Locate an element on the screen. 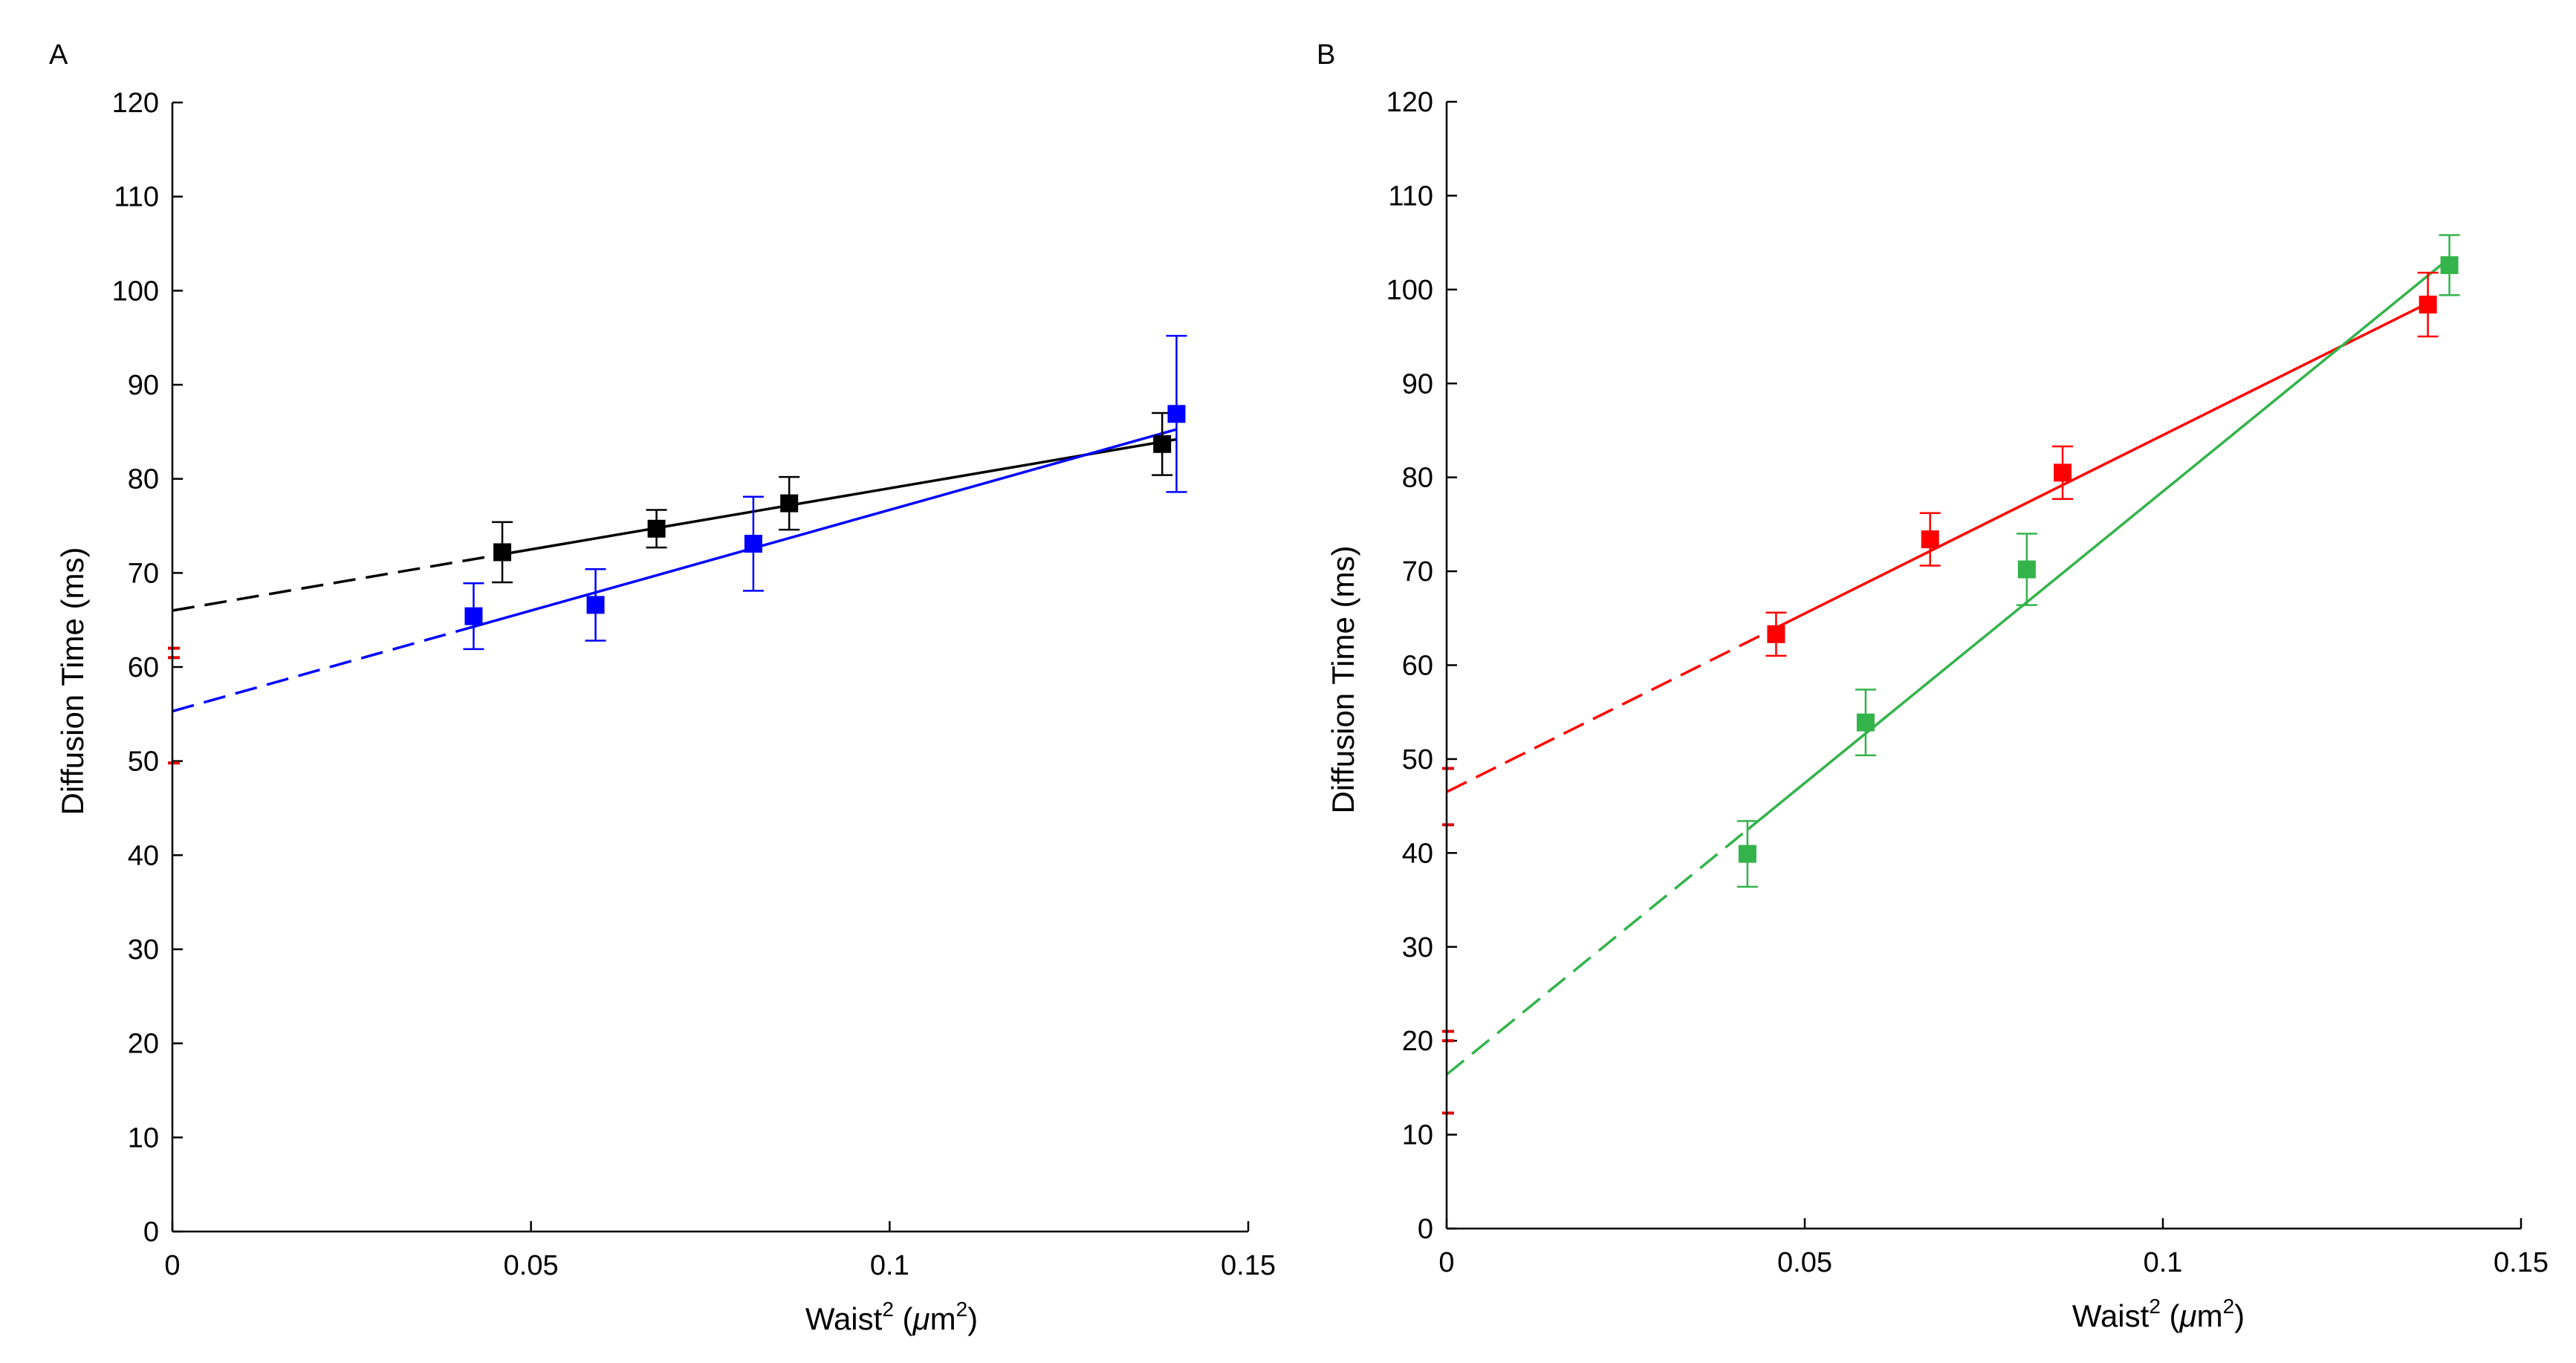 This screenshot has height=1363, width=2576. panel-a-marks is located at coordinates (825, 492).